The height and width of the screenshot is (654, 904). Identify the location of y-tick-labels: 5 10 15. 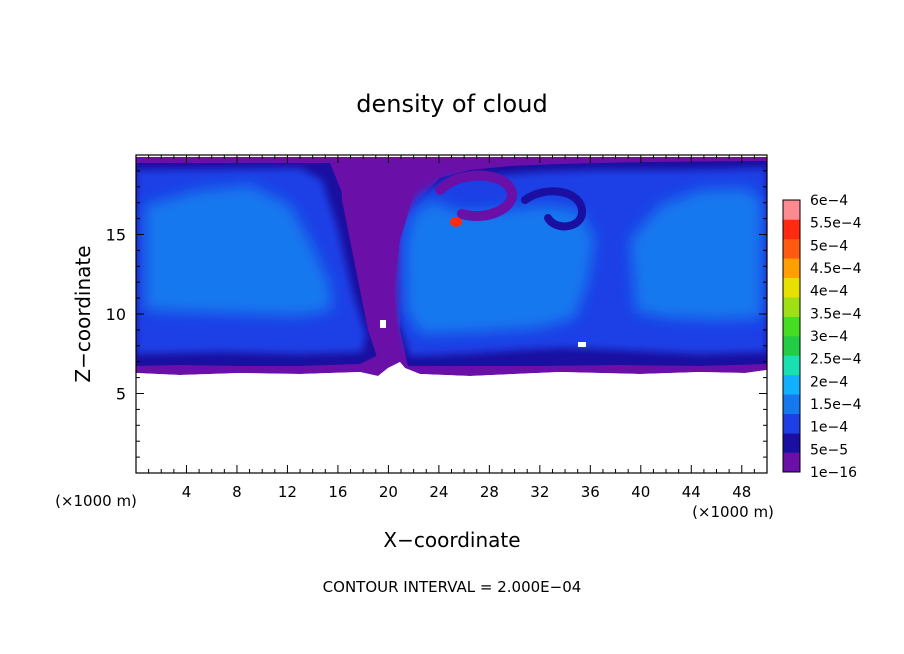
(116, 315).